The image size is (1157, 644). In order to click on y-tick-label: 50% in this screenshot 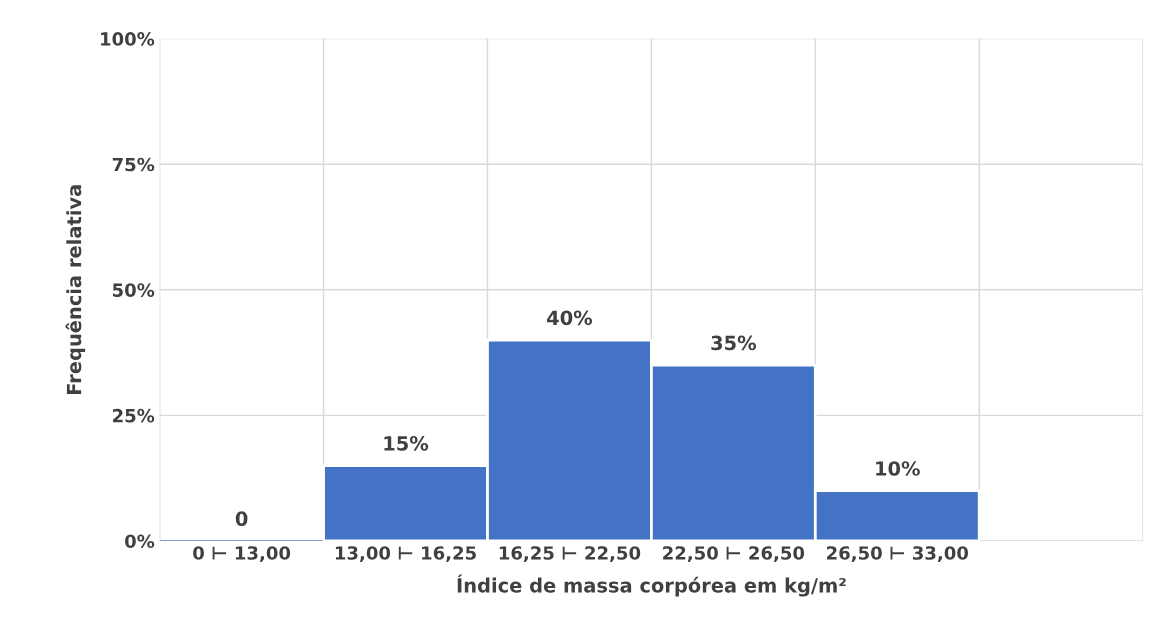, I will do `click(133, 290)`.